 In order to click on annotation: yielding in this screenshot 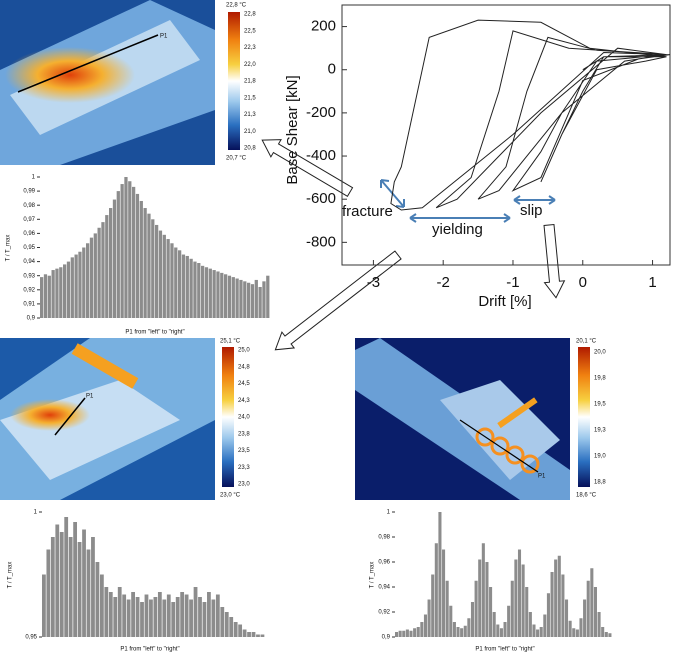, I will do `click(457, 229)`.